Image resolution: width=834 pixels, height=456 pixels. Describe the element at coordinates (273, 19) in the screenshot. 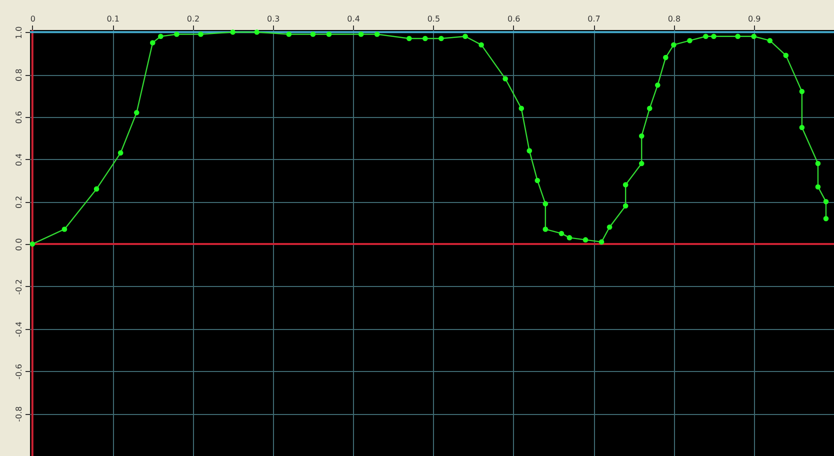

I see `x-tick-label: 0.3` at that location.